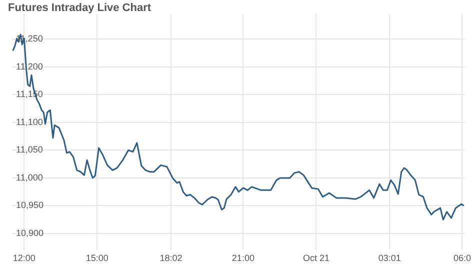  I want to click on x-tick-label: 12:00, so click(24, 258).